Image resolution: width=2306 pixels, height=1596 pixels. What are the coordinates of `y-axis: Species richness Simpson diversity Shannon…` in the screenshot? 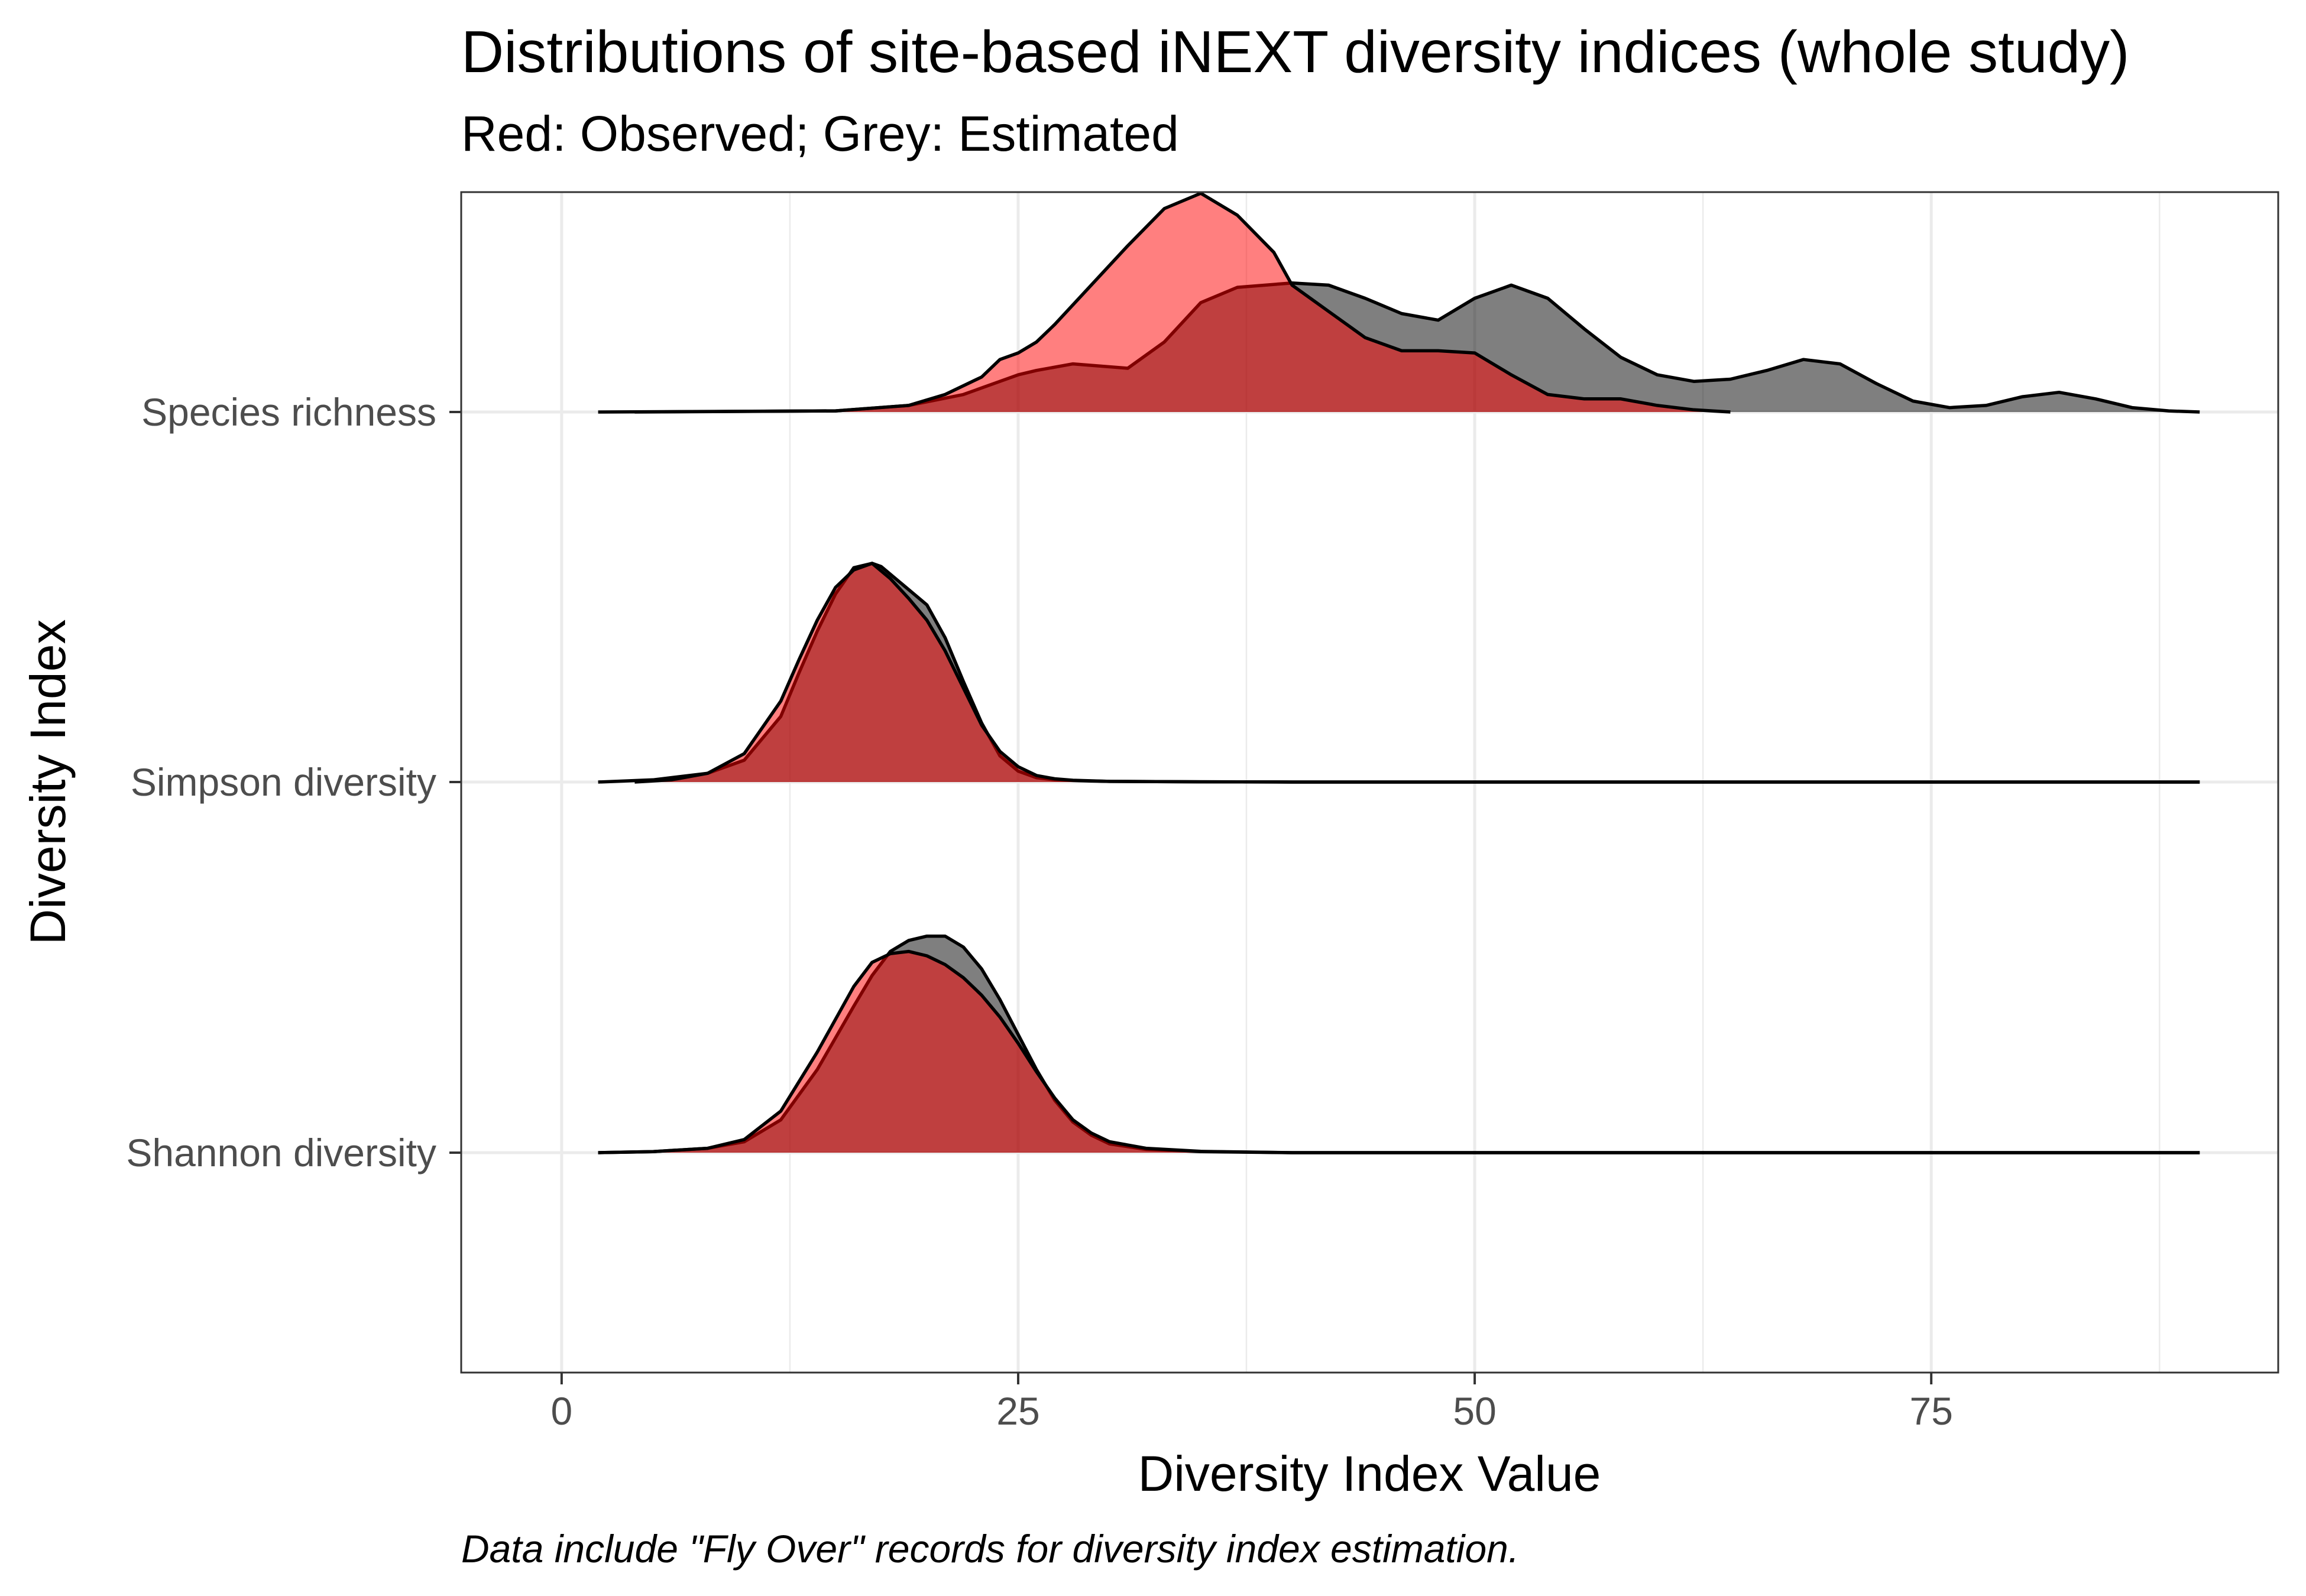 It's located at (293, 783).